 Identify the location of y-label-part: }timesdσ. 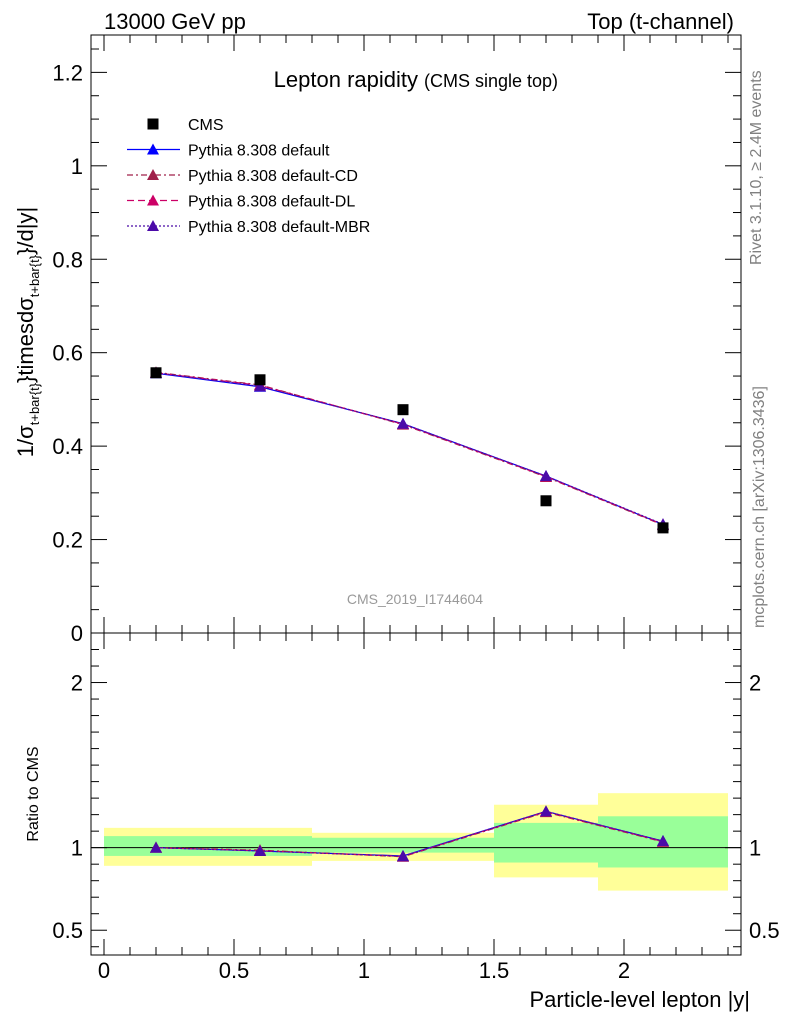
(25, 340).